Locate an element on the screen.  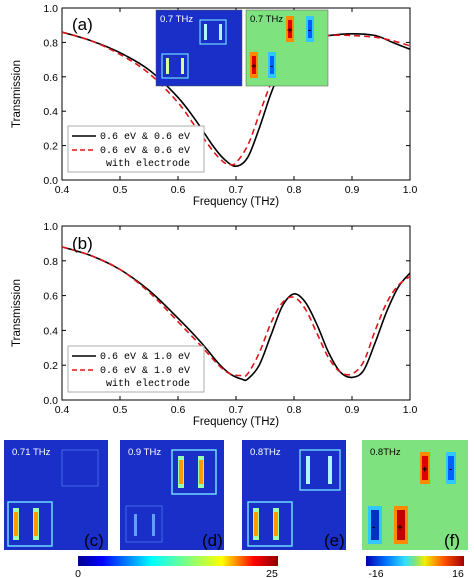
field-map-c: 0.71 THz (c) is located at coordinates (56, 495).